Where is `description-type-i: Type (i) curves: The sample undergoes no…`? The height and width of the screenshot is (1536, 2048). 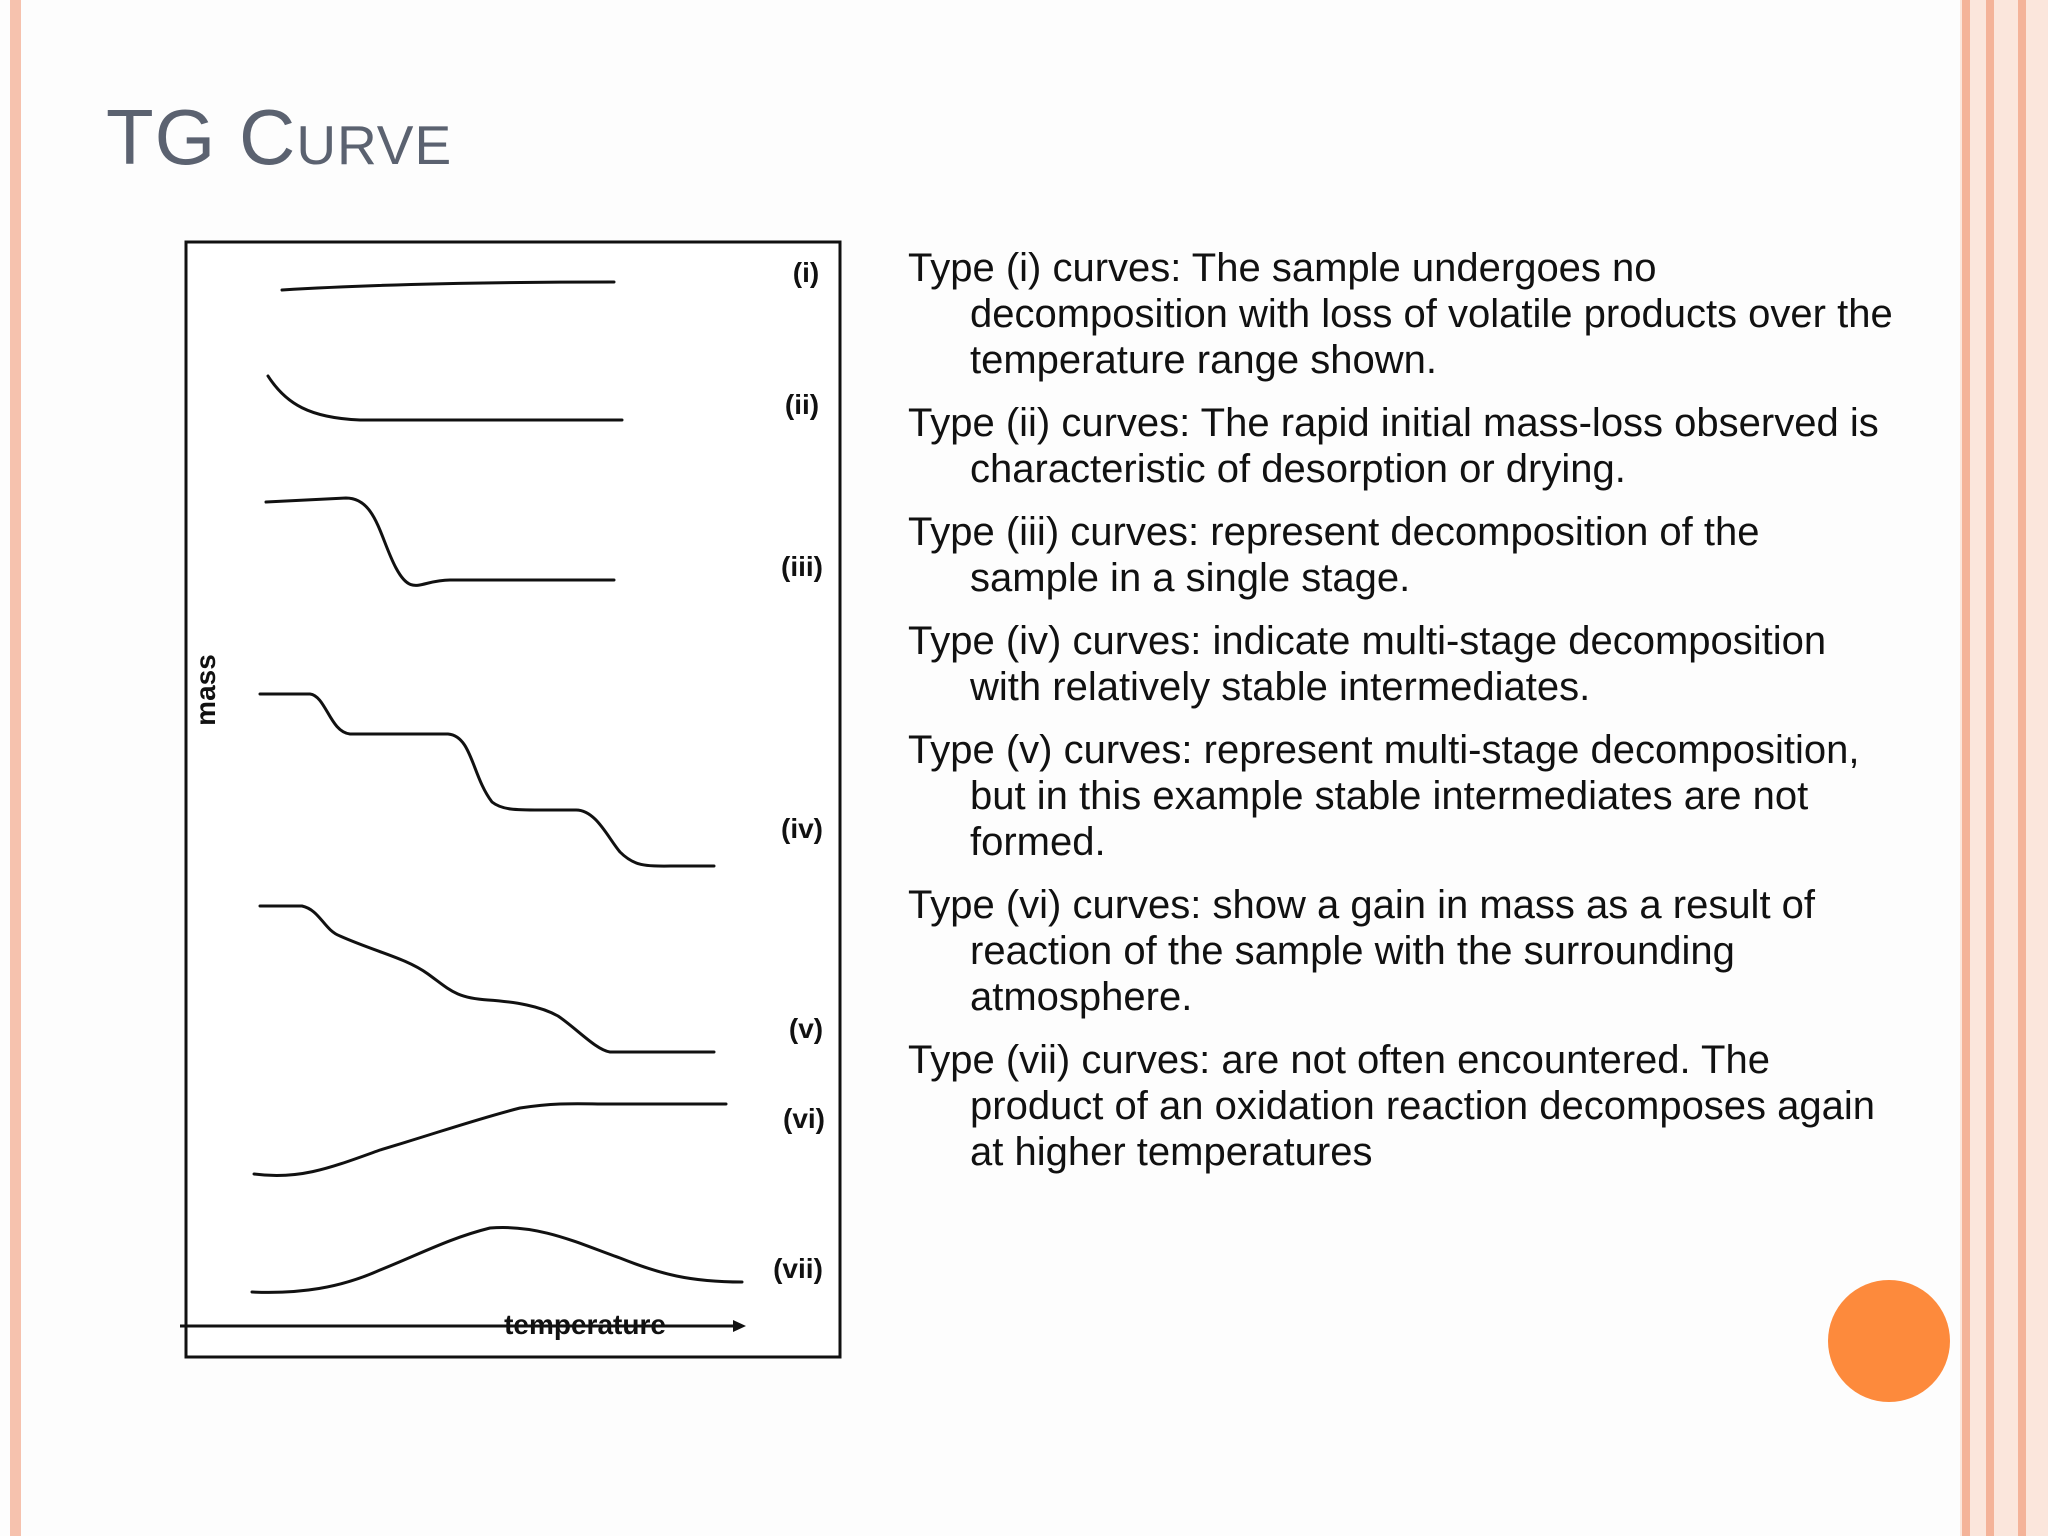 description-type-i: Type (i) curves: The sample undergoes no… is located at coordinates (1400, 314).